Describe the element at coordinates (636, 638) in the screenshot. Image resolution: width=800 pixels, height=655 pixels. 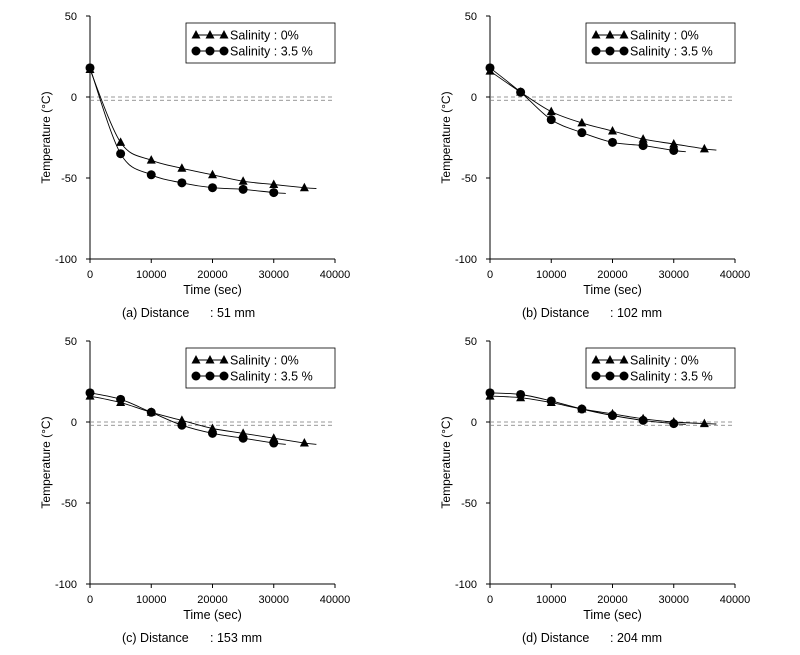
I see `panel-caption-value: : 204 mm` at that location.